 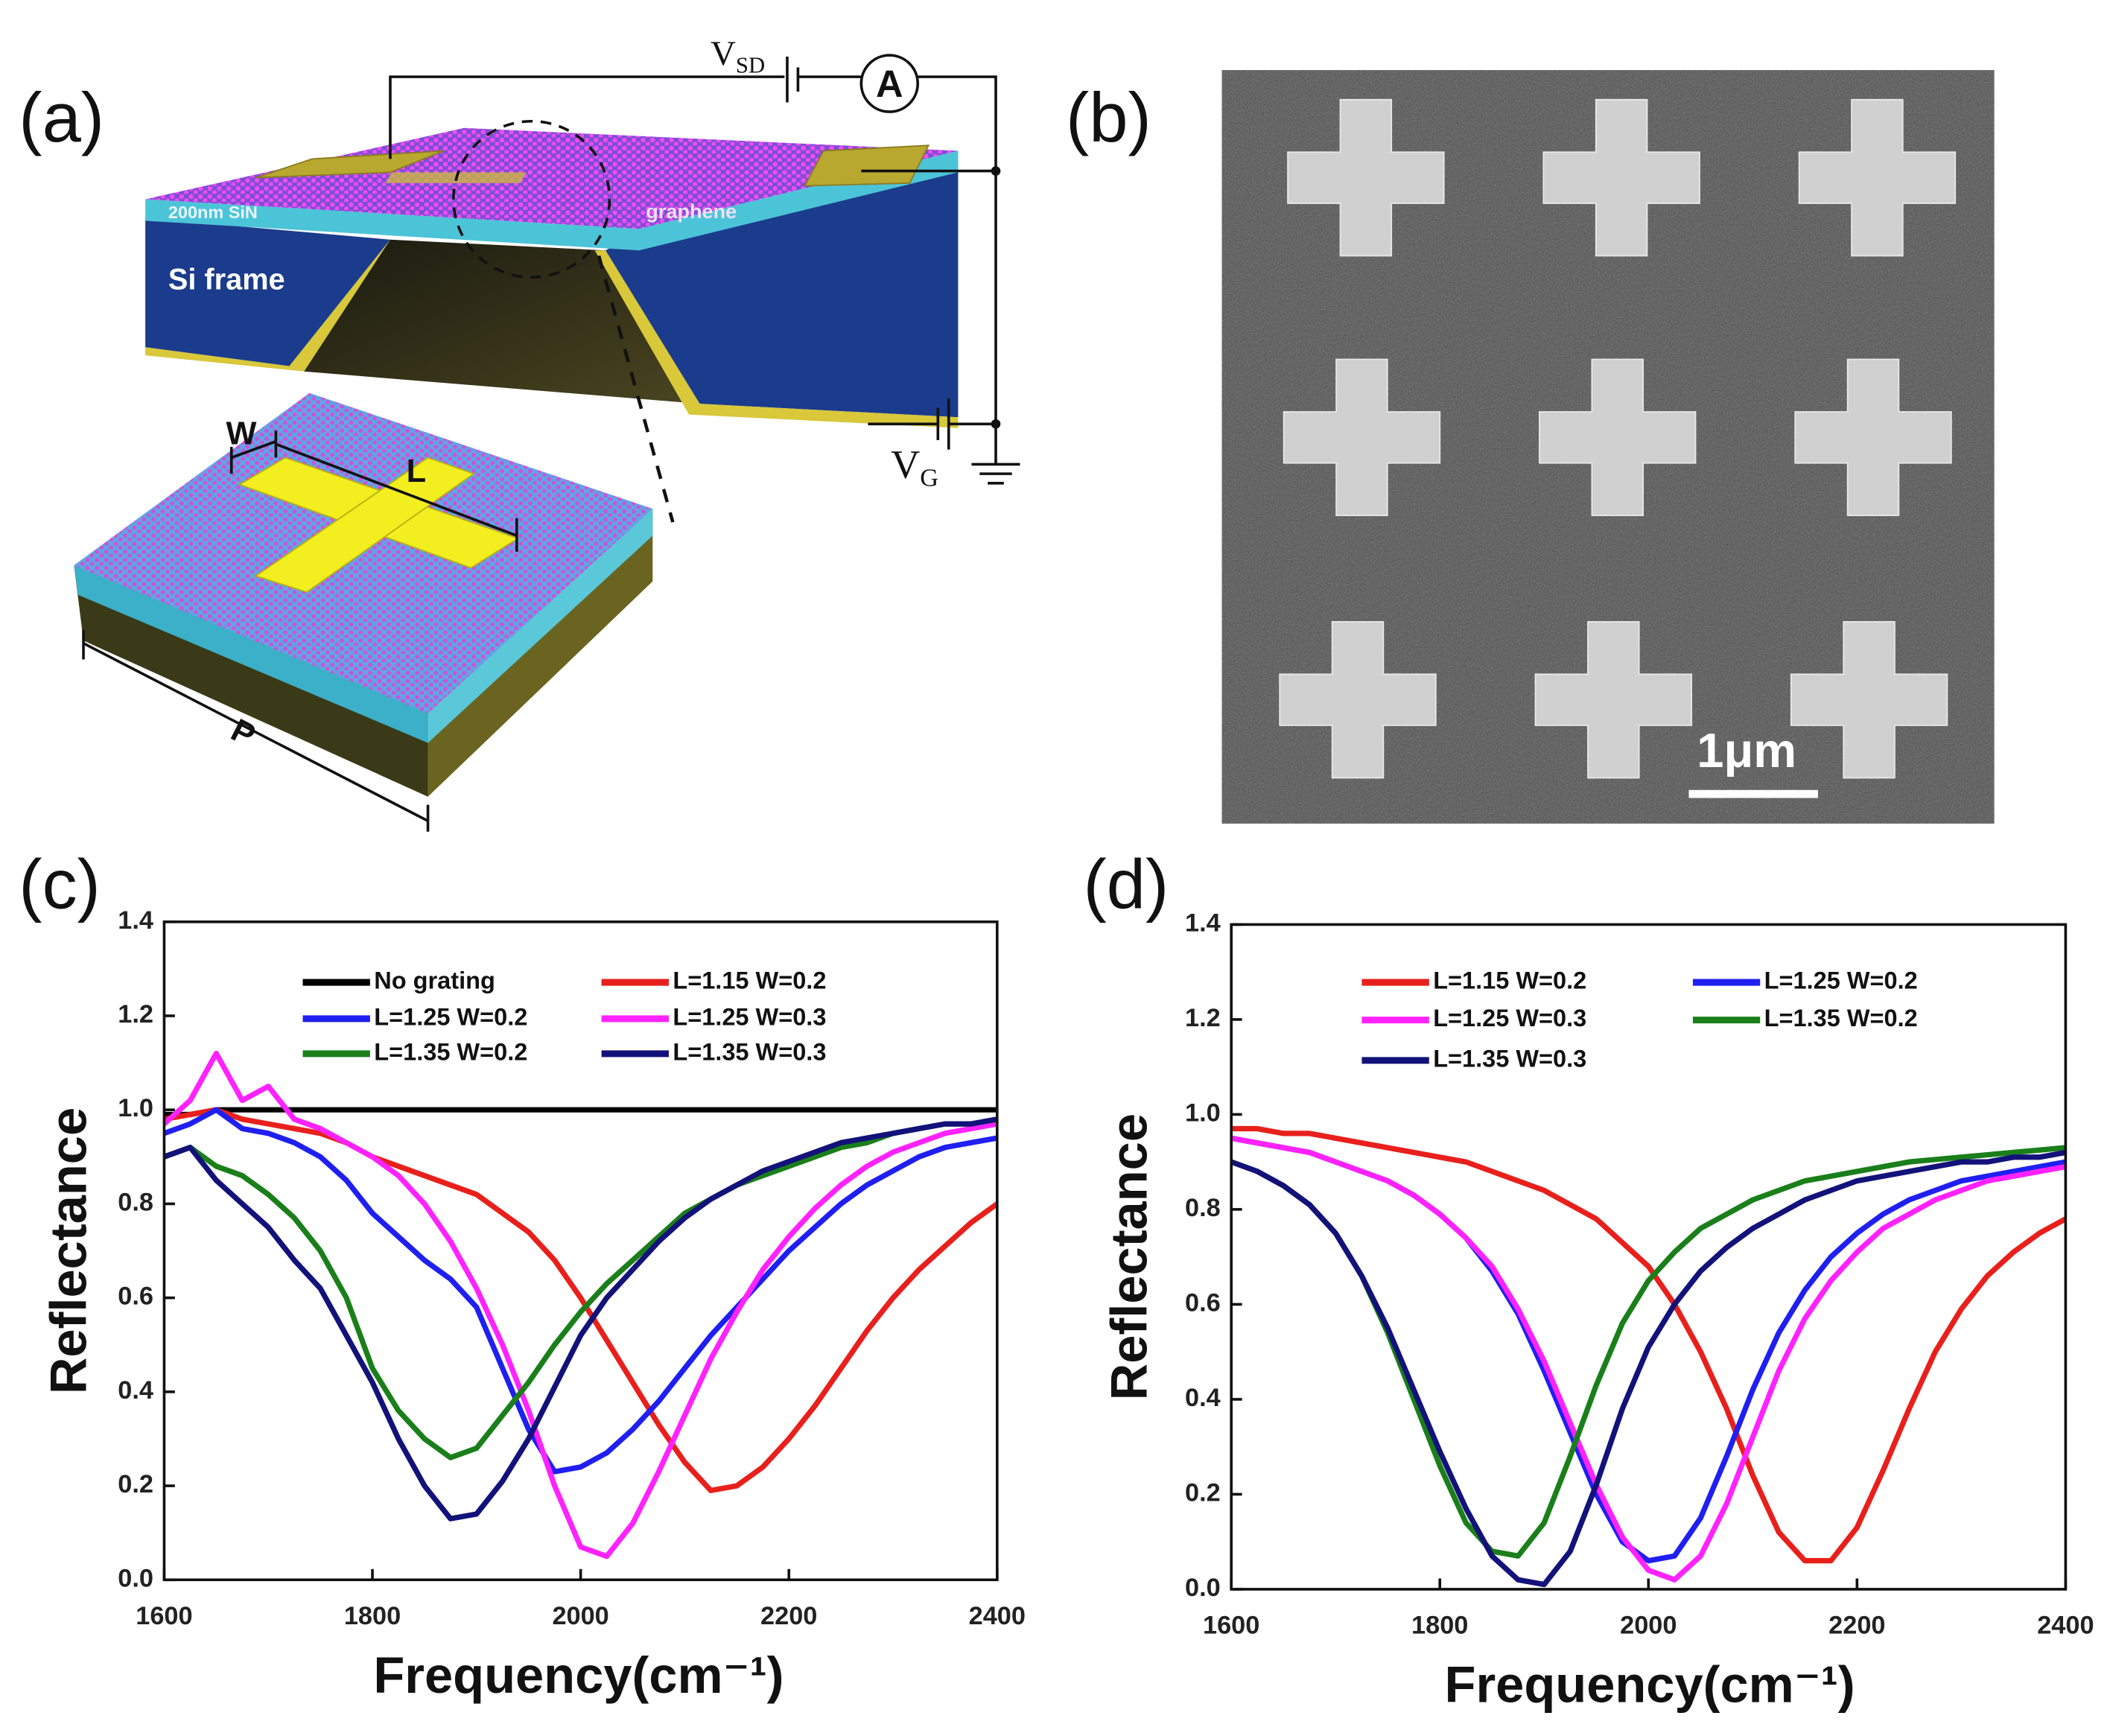 I want to click on si-frame-left, so click(x=267, y=291).